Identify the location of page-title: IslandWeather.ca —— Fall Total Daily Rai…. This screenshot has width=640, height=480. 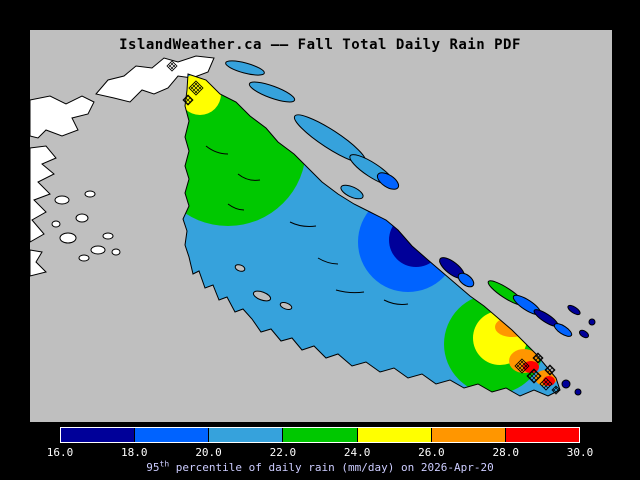
(320, 45).